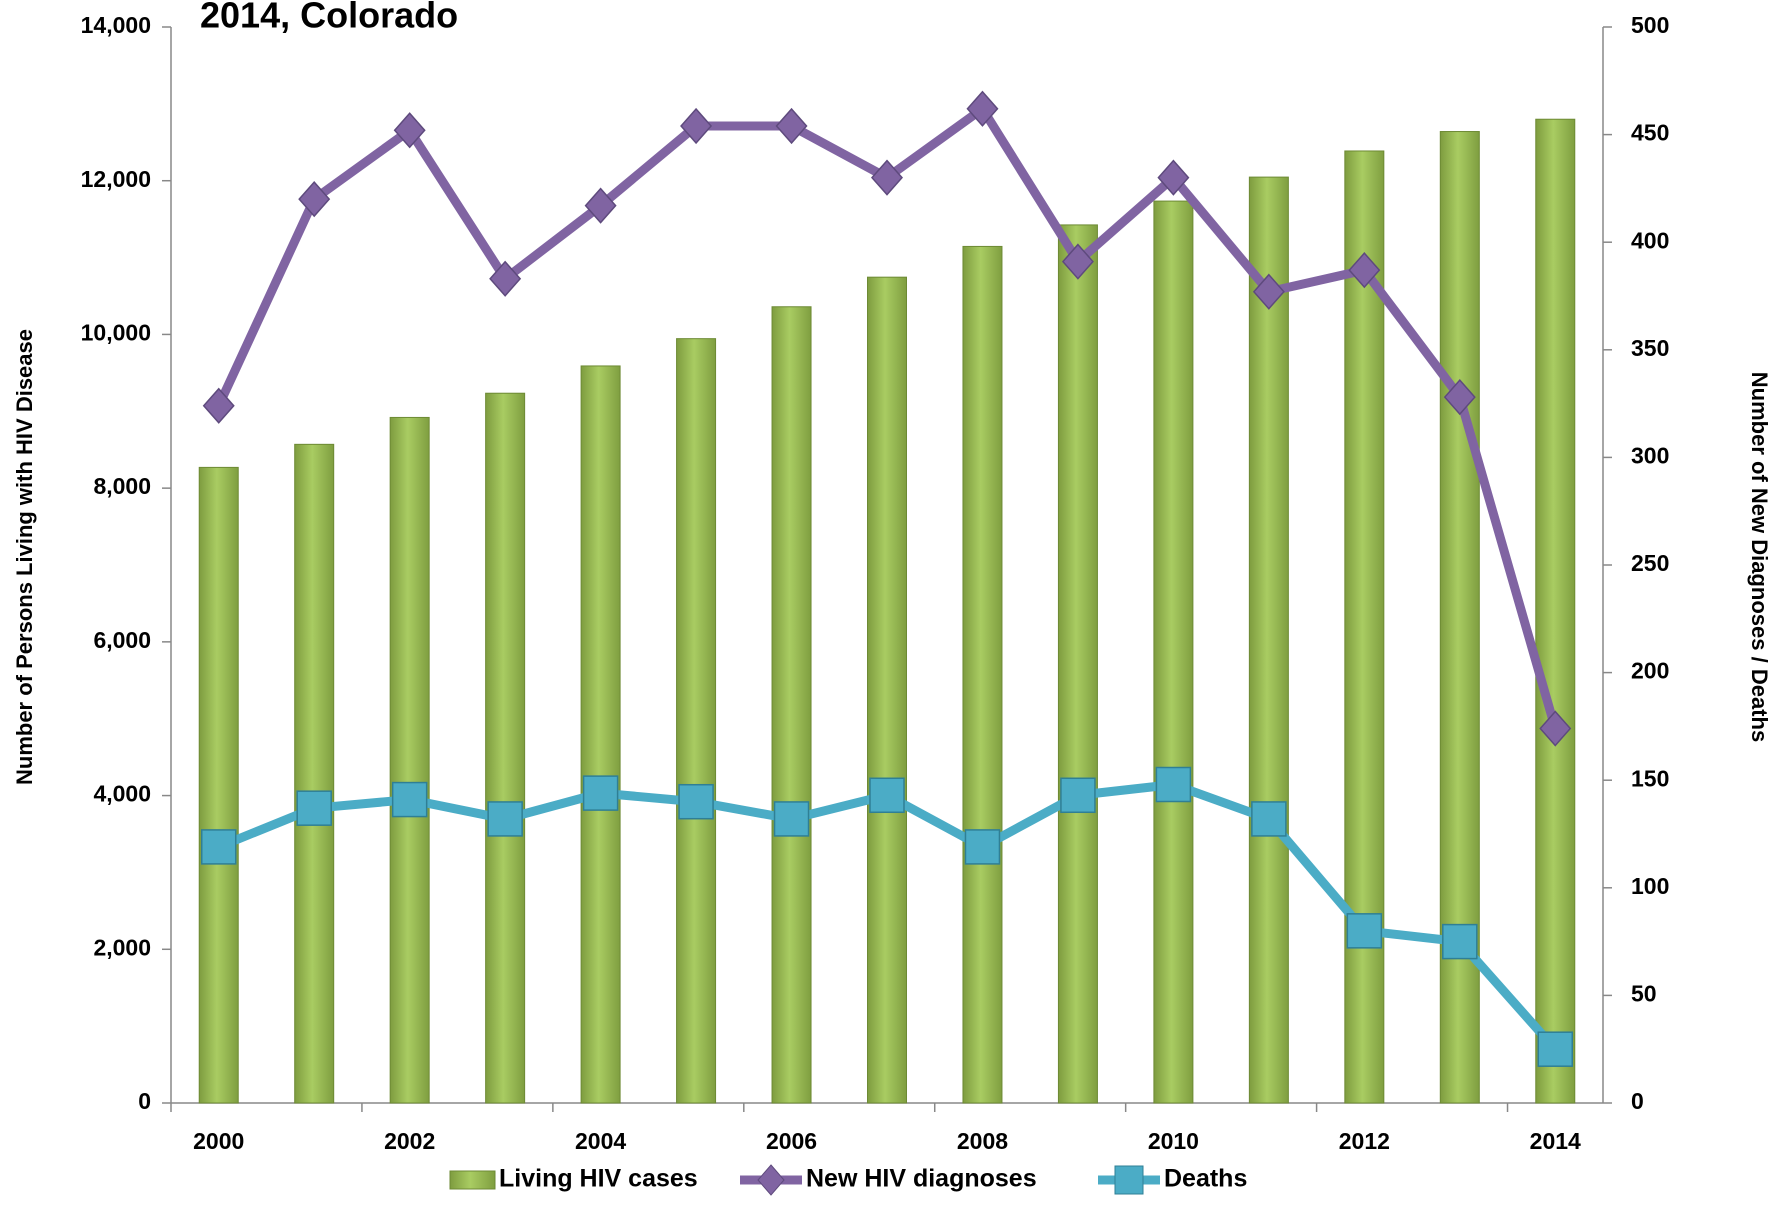  What do you see at coordinates (116, 333) in the screenshot?
I see `y-tick-label: 10,000` at bounding box center [116, 333].